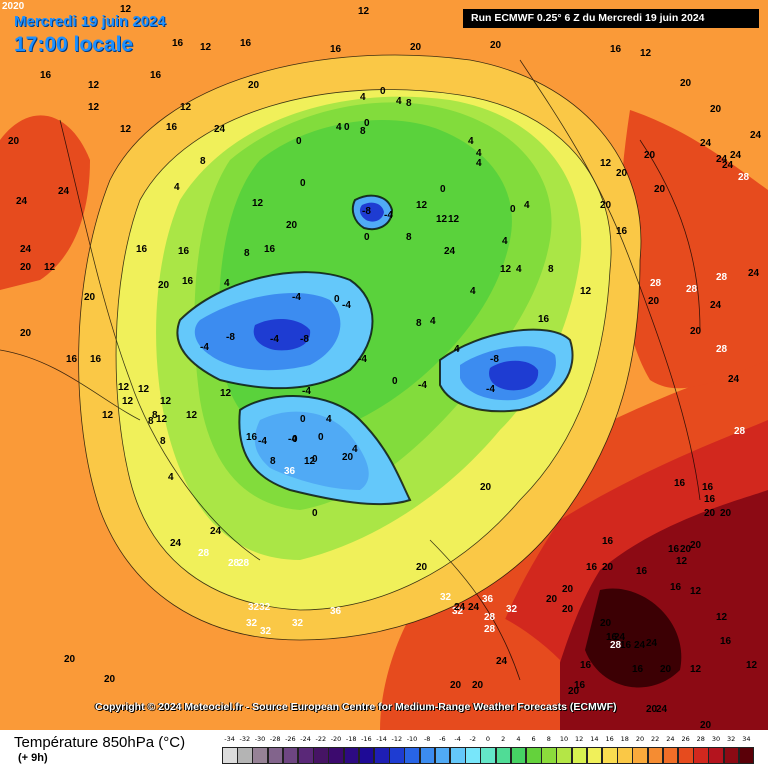 The width and height of the screenshot is (768, 768). What do you see at coordinates (381, 739) in the screenshot?
I see `legend-tick-label: -14` at bounding box center [381, 739].